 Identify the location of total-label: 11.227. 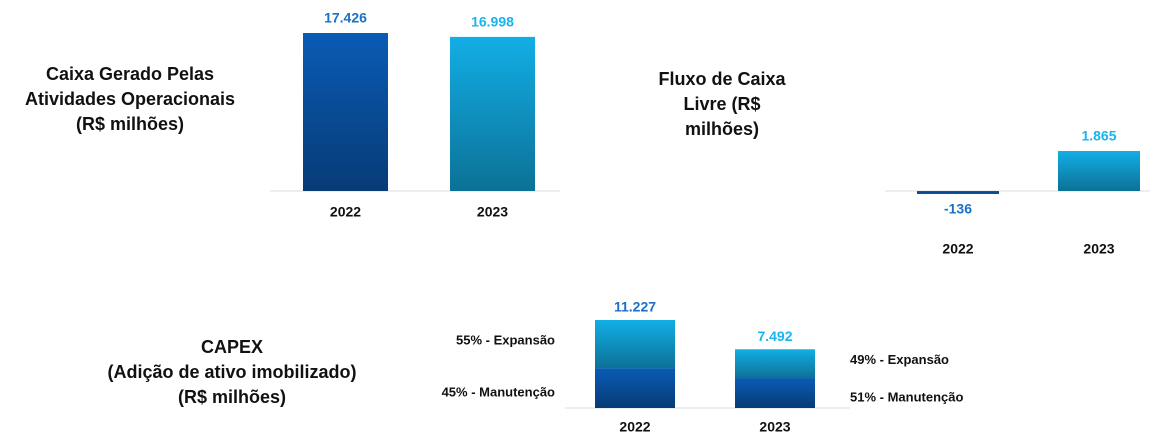
(635, 307).